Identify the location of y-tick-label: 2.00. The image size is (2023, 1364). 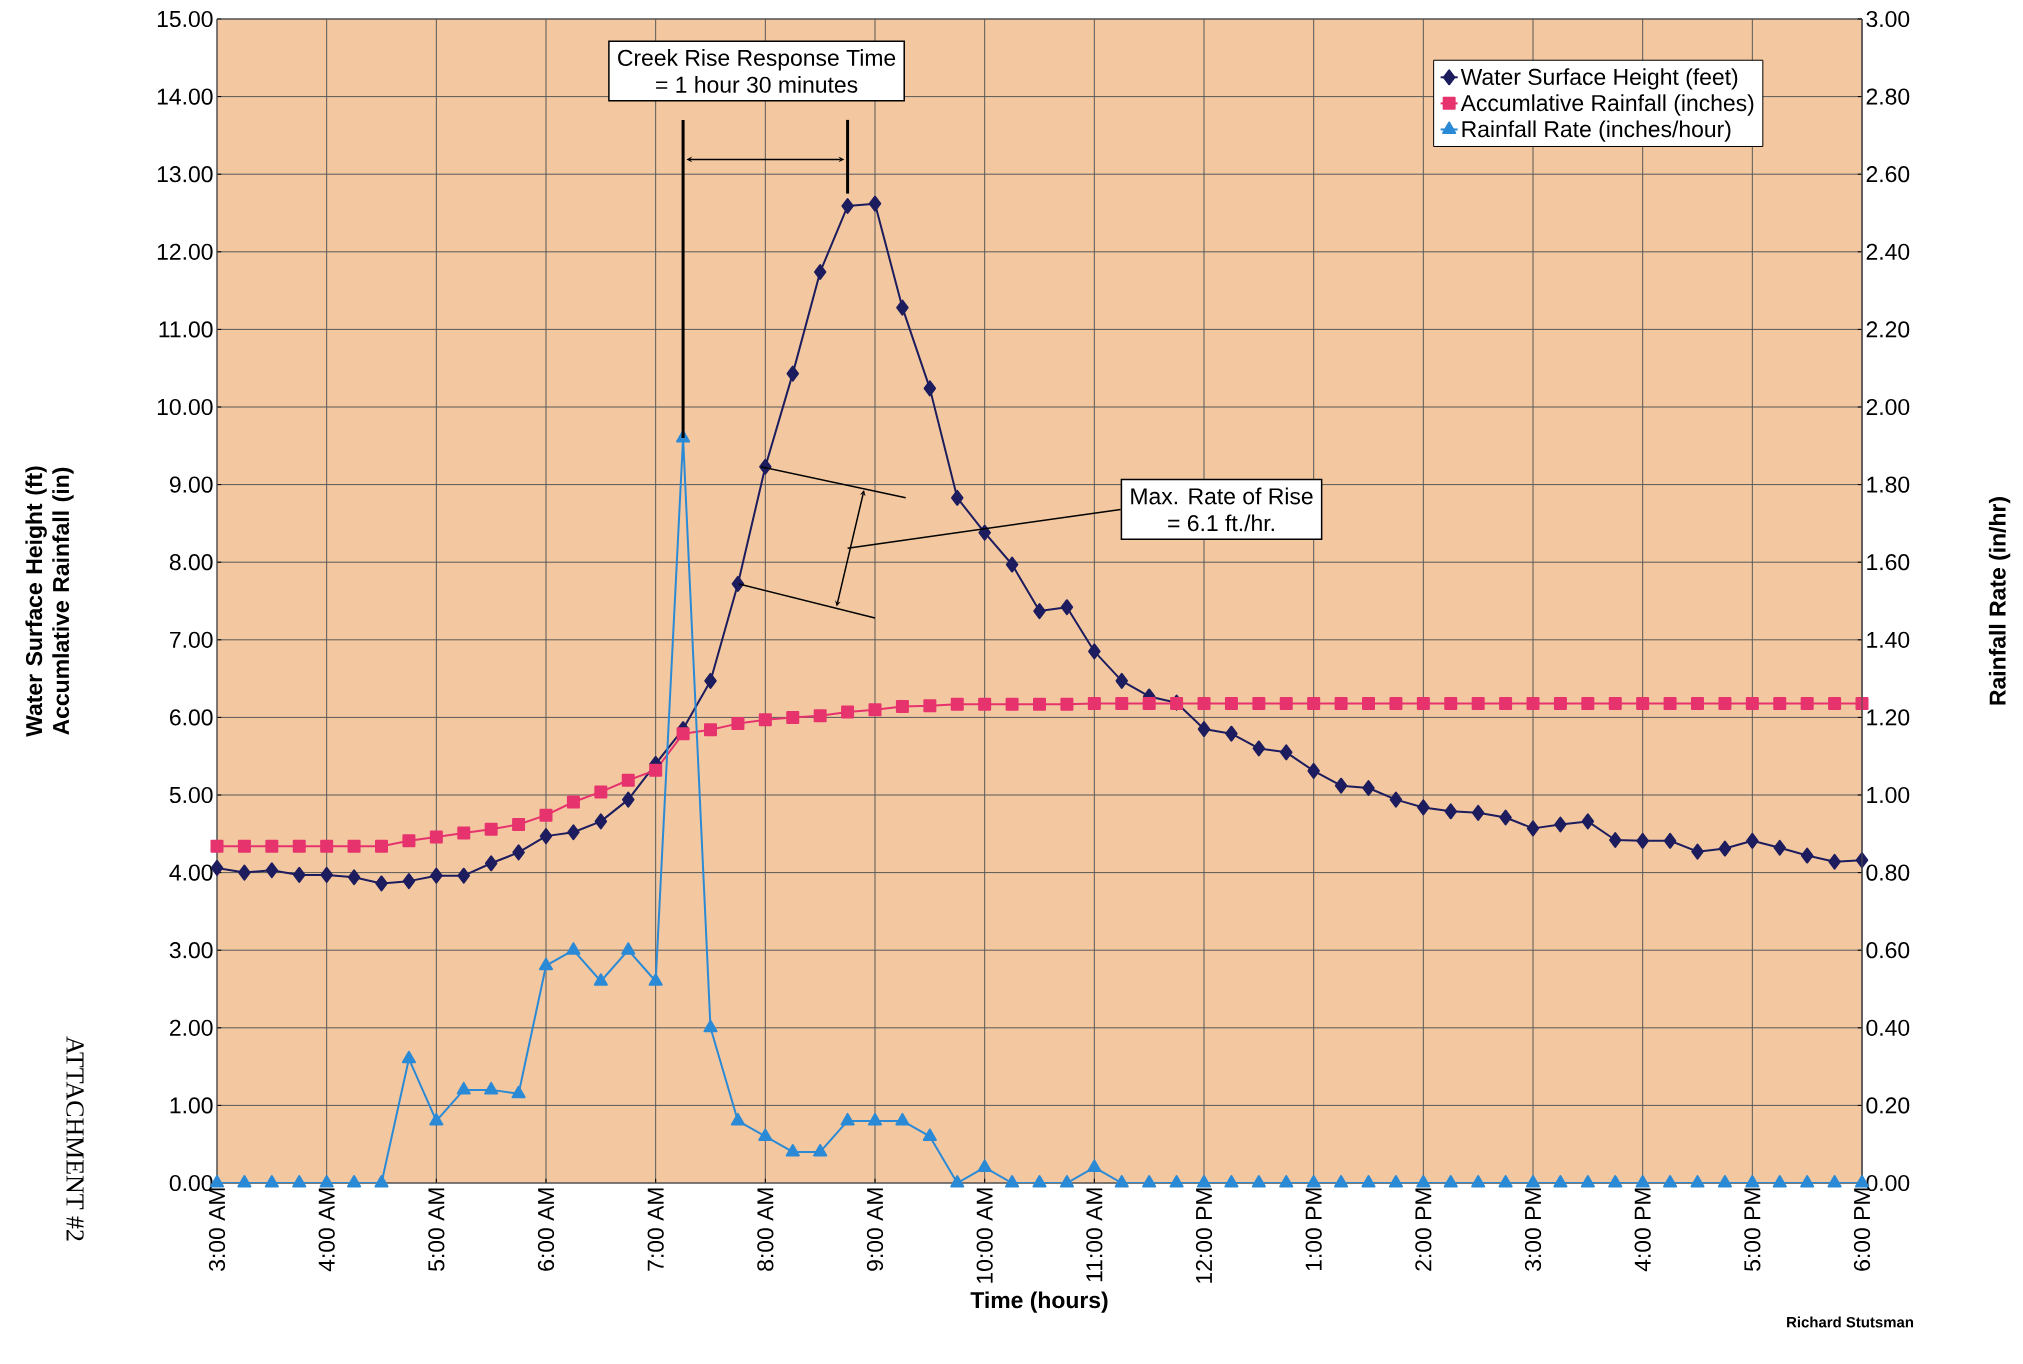
(191, 1027).